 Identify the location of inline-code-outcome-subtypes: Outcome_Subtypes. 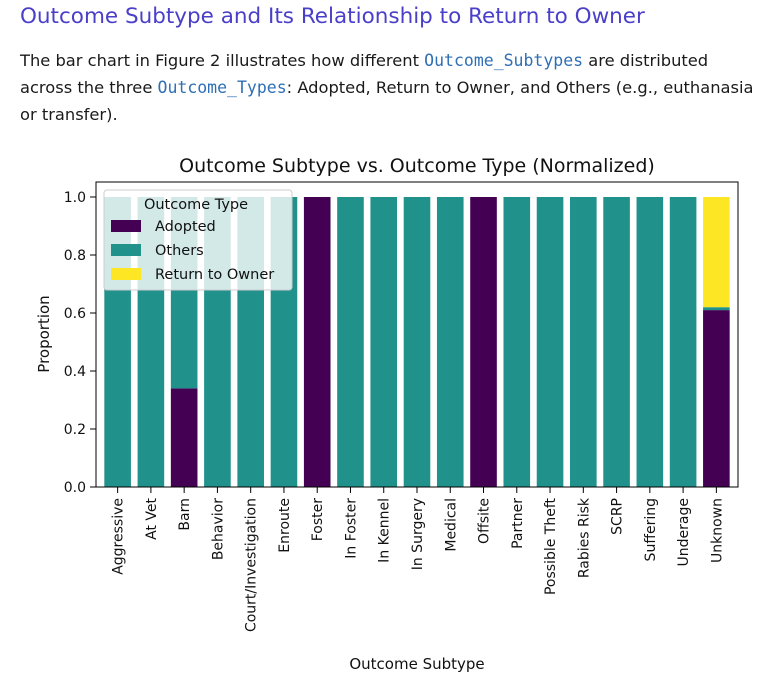
(504, 60).